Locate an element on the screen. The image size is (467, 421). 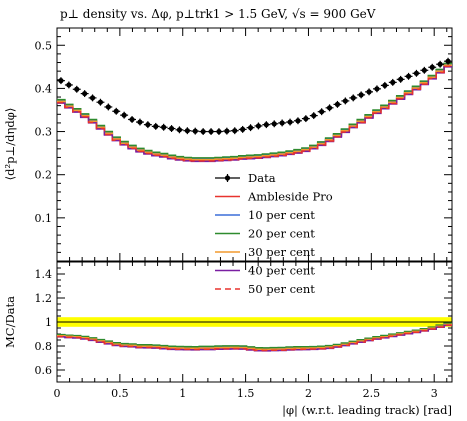
y-tick-label-ratio: 0.8 is located at coordinates (44, 346).